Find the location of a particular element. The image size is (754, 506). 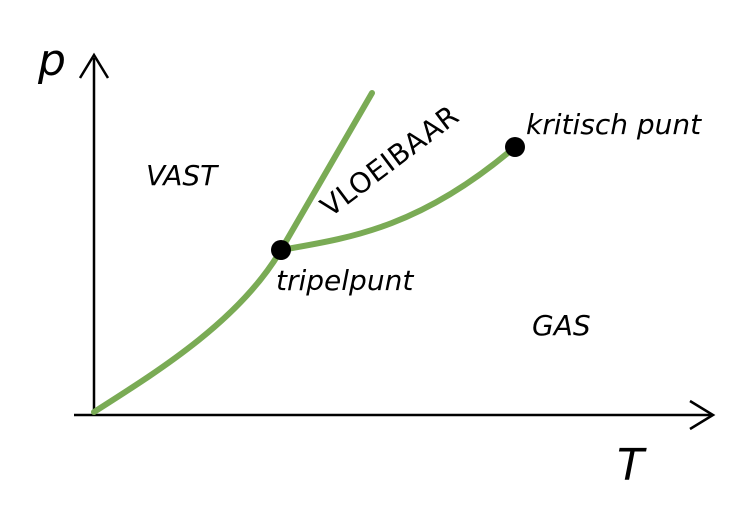

region-gas-label: GAS is located at coordinates (561, 325).